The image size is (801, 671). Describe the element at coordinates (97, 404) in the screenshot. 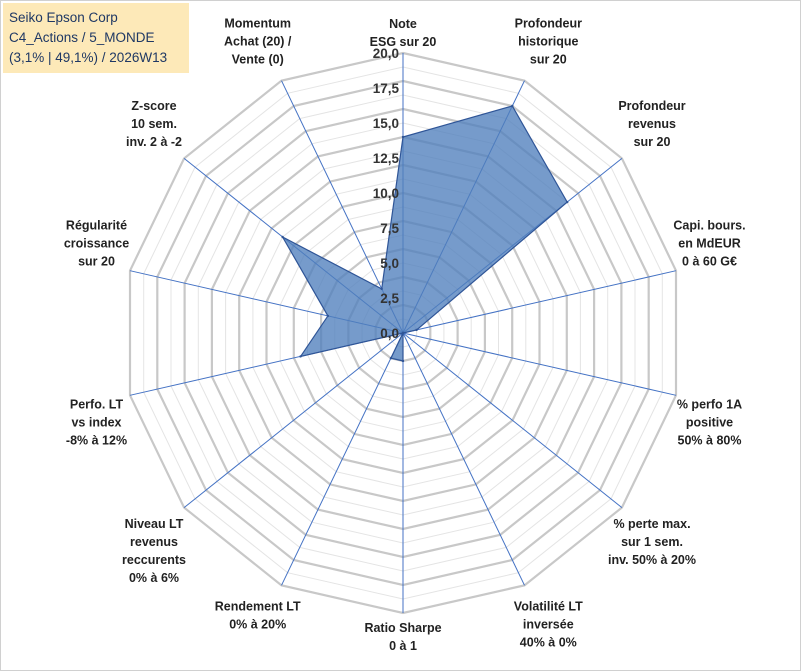

I see `axis-label-line: Perfo. LT` at that location.